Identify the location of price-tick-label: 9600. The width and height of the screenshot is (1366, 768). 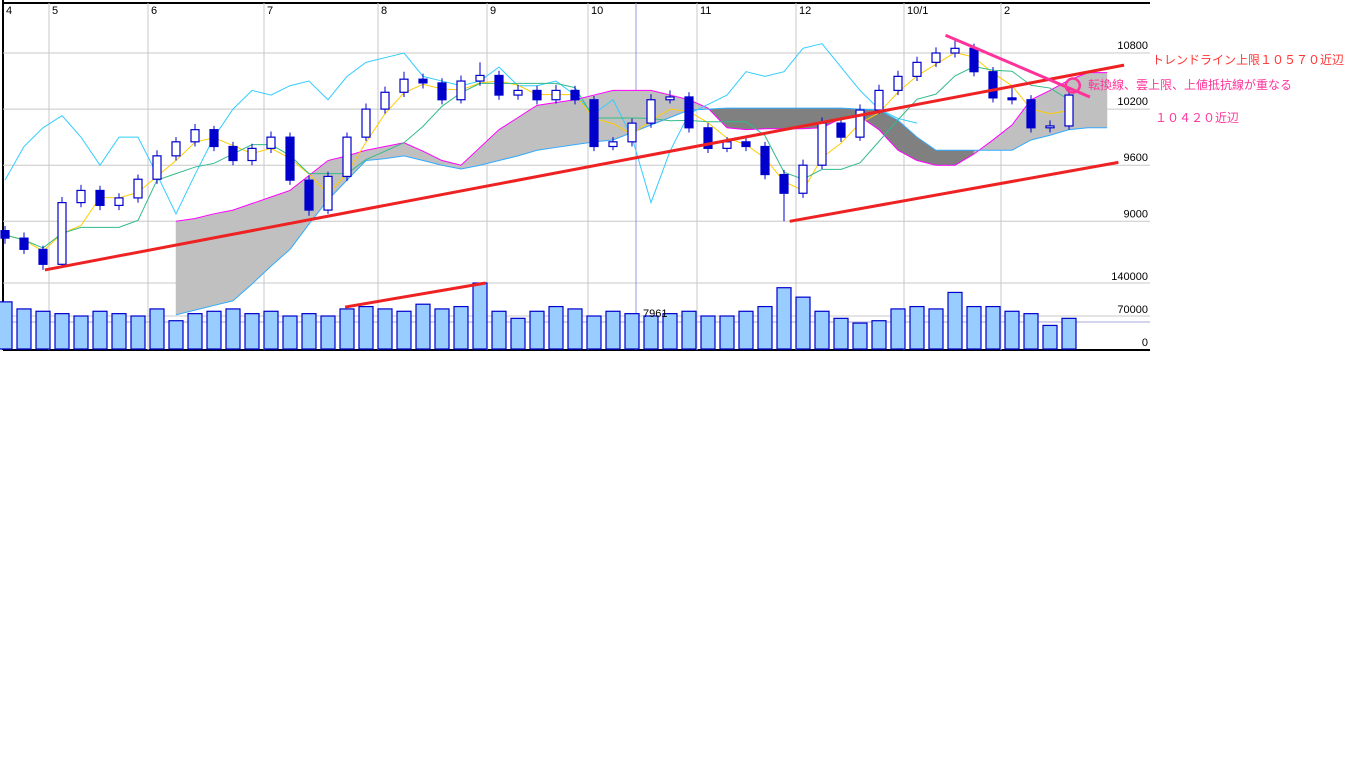
(1136, 158).